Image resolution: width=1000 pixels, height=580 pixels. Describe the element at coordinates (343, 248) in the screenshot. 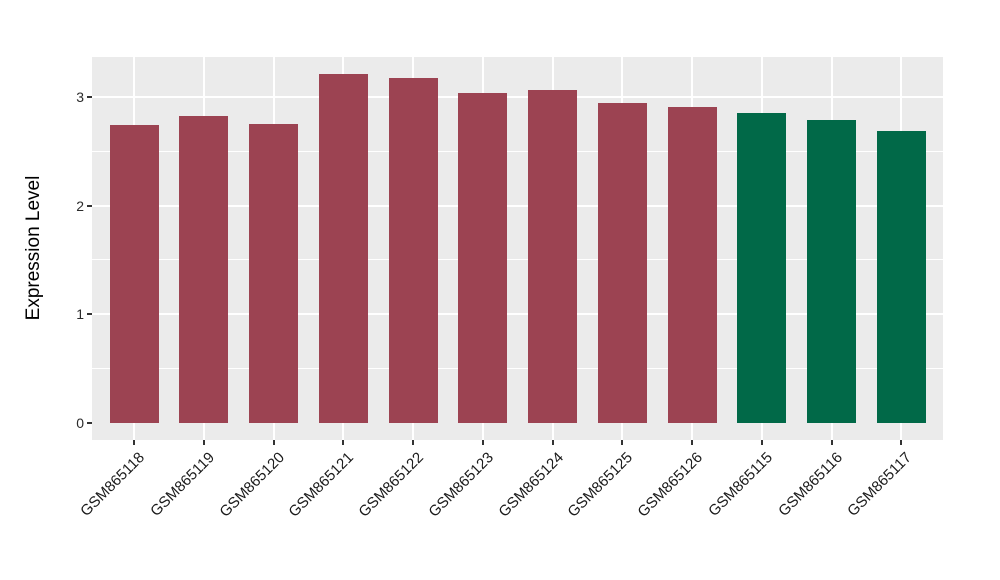

I see `bar-GSM865121` at that location.